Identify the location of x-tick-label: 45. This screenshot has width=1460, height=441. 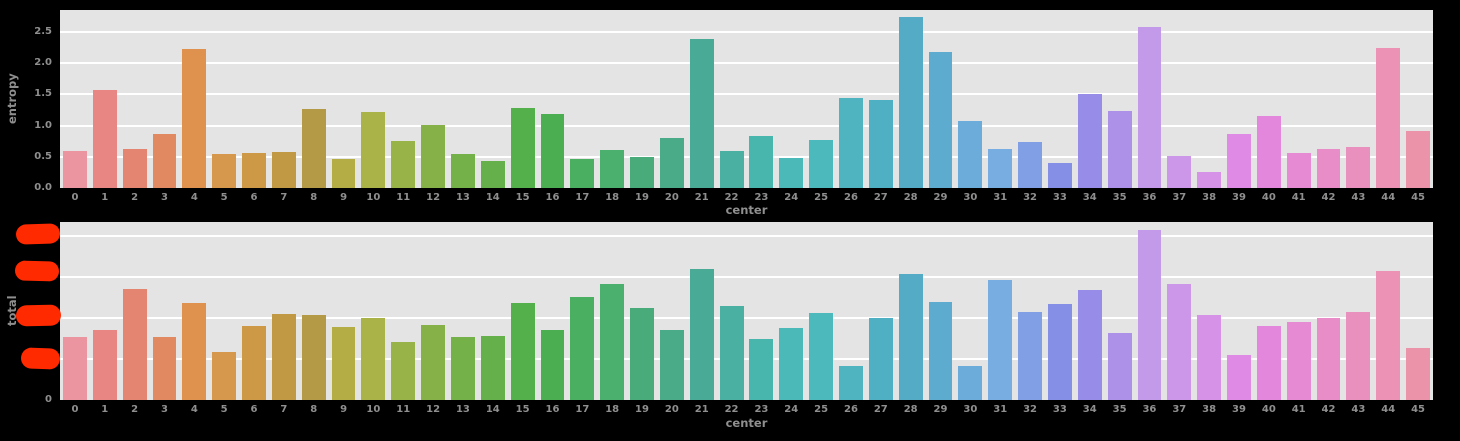
(1418, 409).